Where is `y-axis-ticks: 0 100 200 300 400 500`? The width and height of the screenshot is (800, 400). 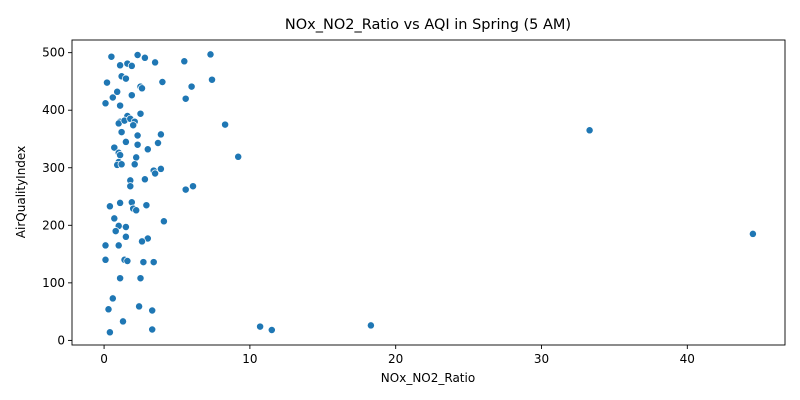 y-axis-ticks: 0 100 200 300 400 500 is located at coordinates (57, 196).